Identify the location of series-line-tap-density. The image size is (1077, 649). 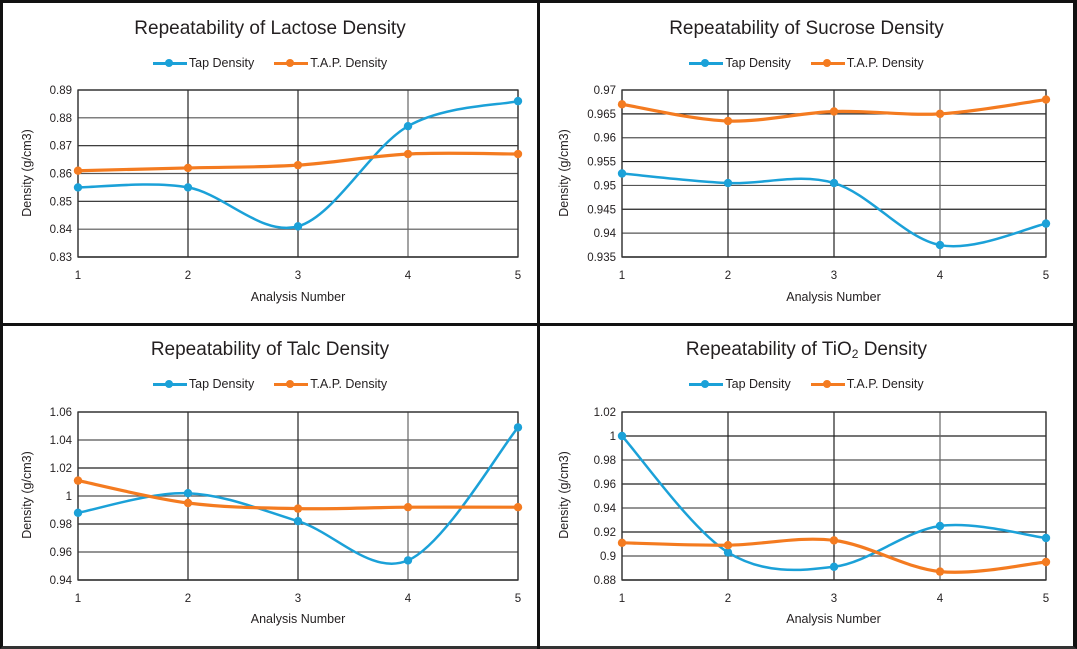
(298, 495).